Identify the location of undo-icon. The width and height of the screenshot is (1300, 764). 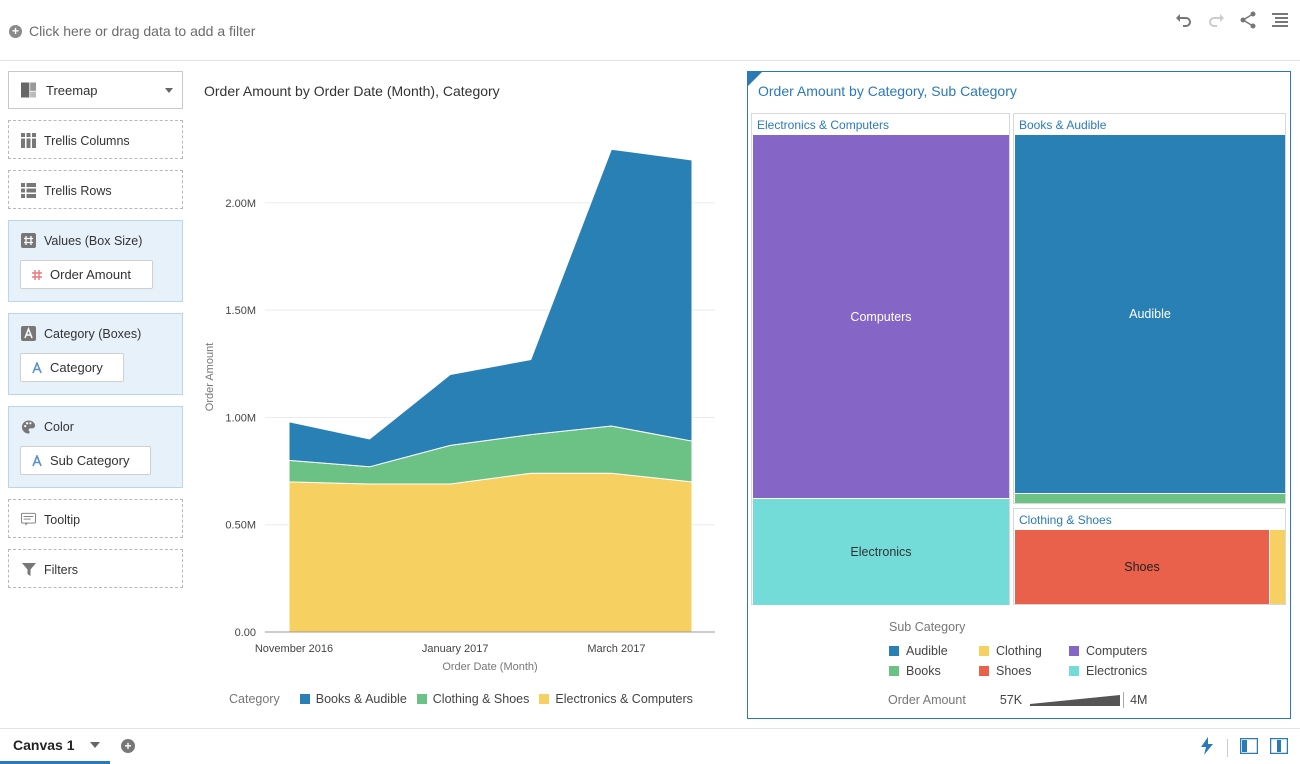
(1184, 20).